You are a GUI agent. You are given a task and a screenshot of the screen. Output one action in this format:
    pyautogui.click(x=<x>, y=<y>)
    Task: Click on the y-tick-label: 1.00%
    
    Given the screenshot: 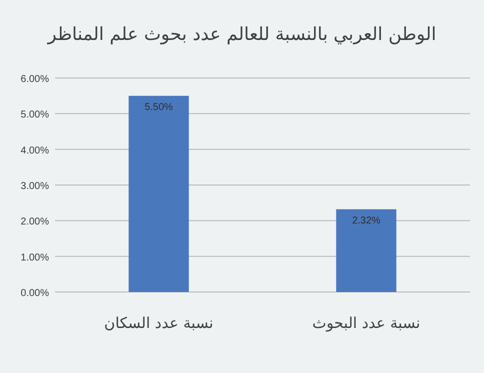 What is the action you would take?
    pyautogui.click(x=35, y=258)
    